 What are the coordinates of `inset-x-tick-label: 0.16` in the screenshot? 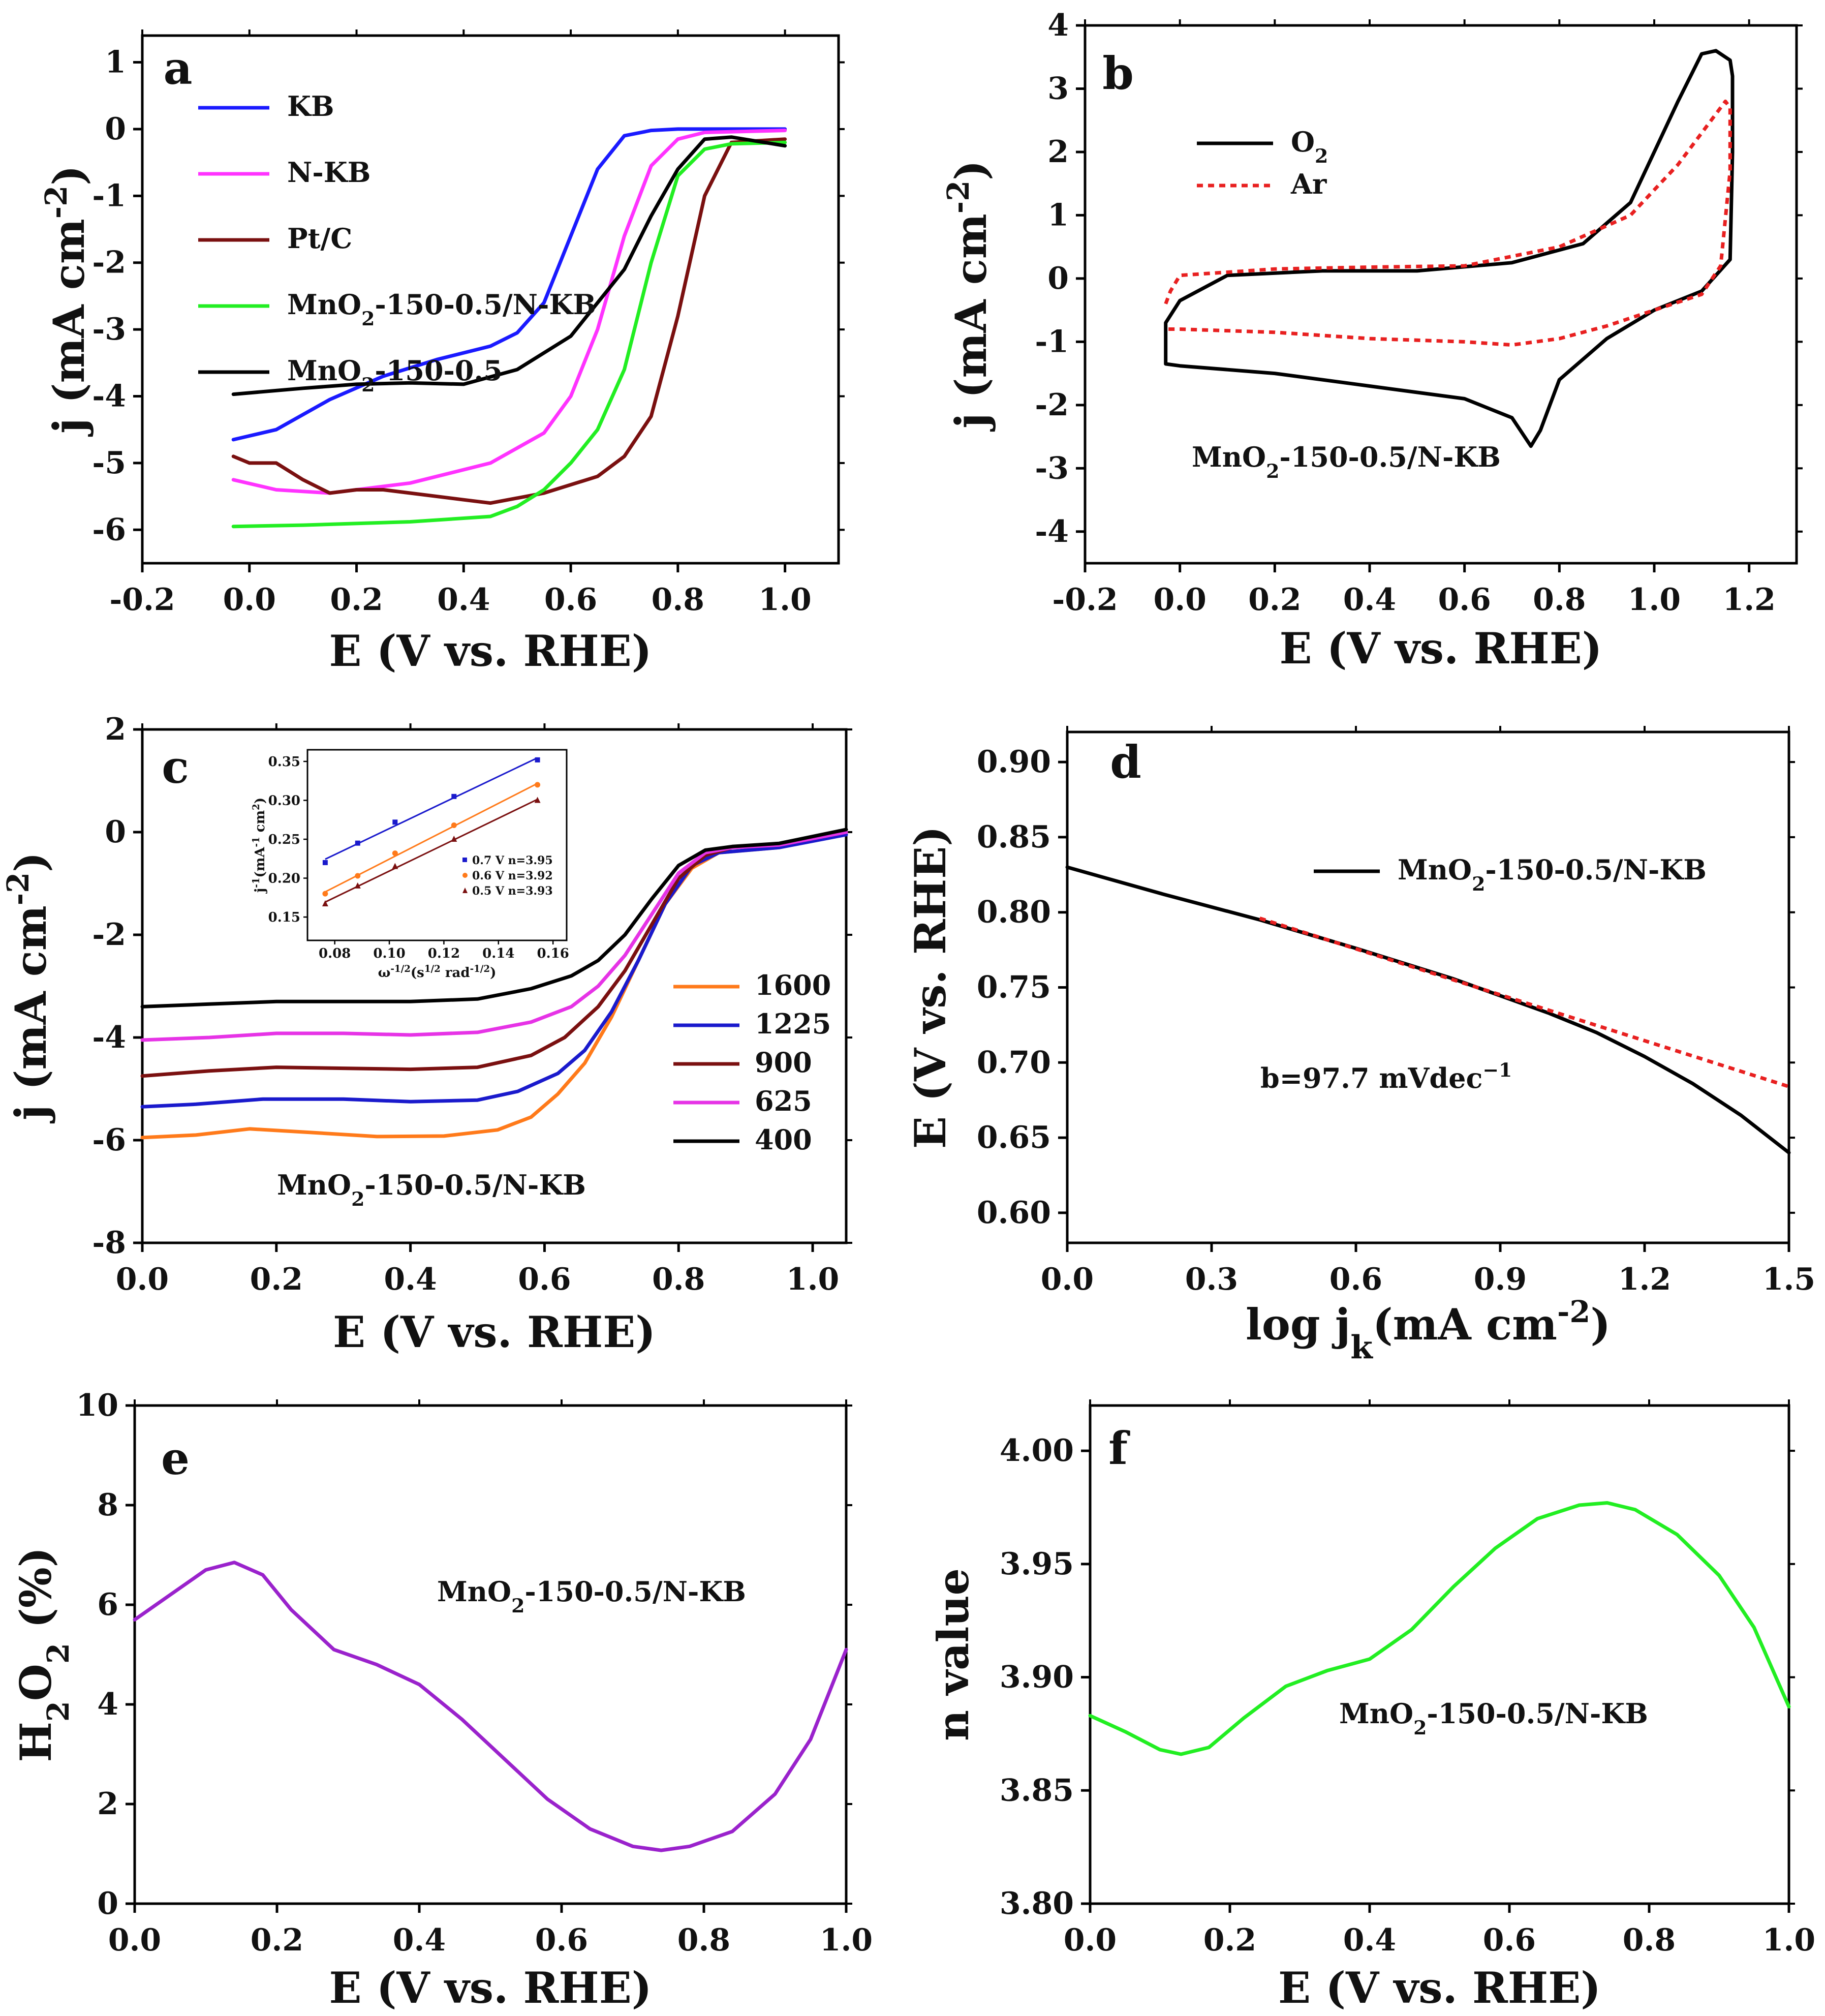 It's located at (553, 953).